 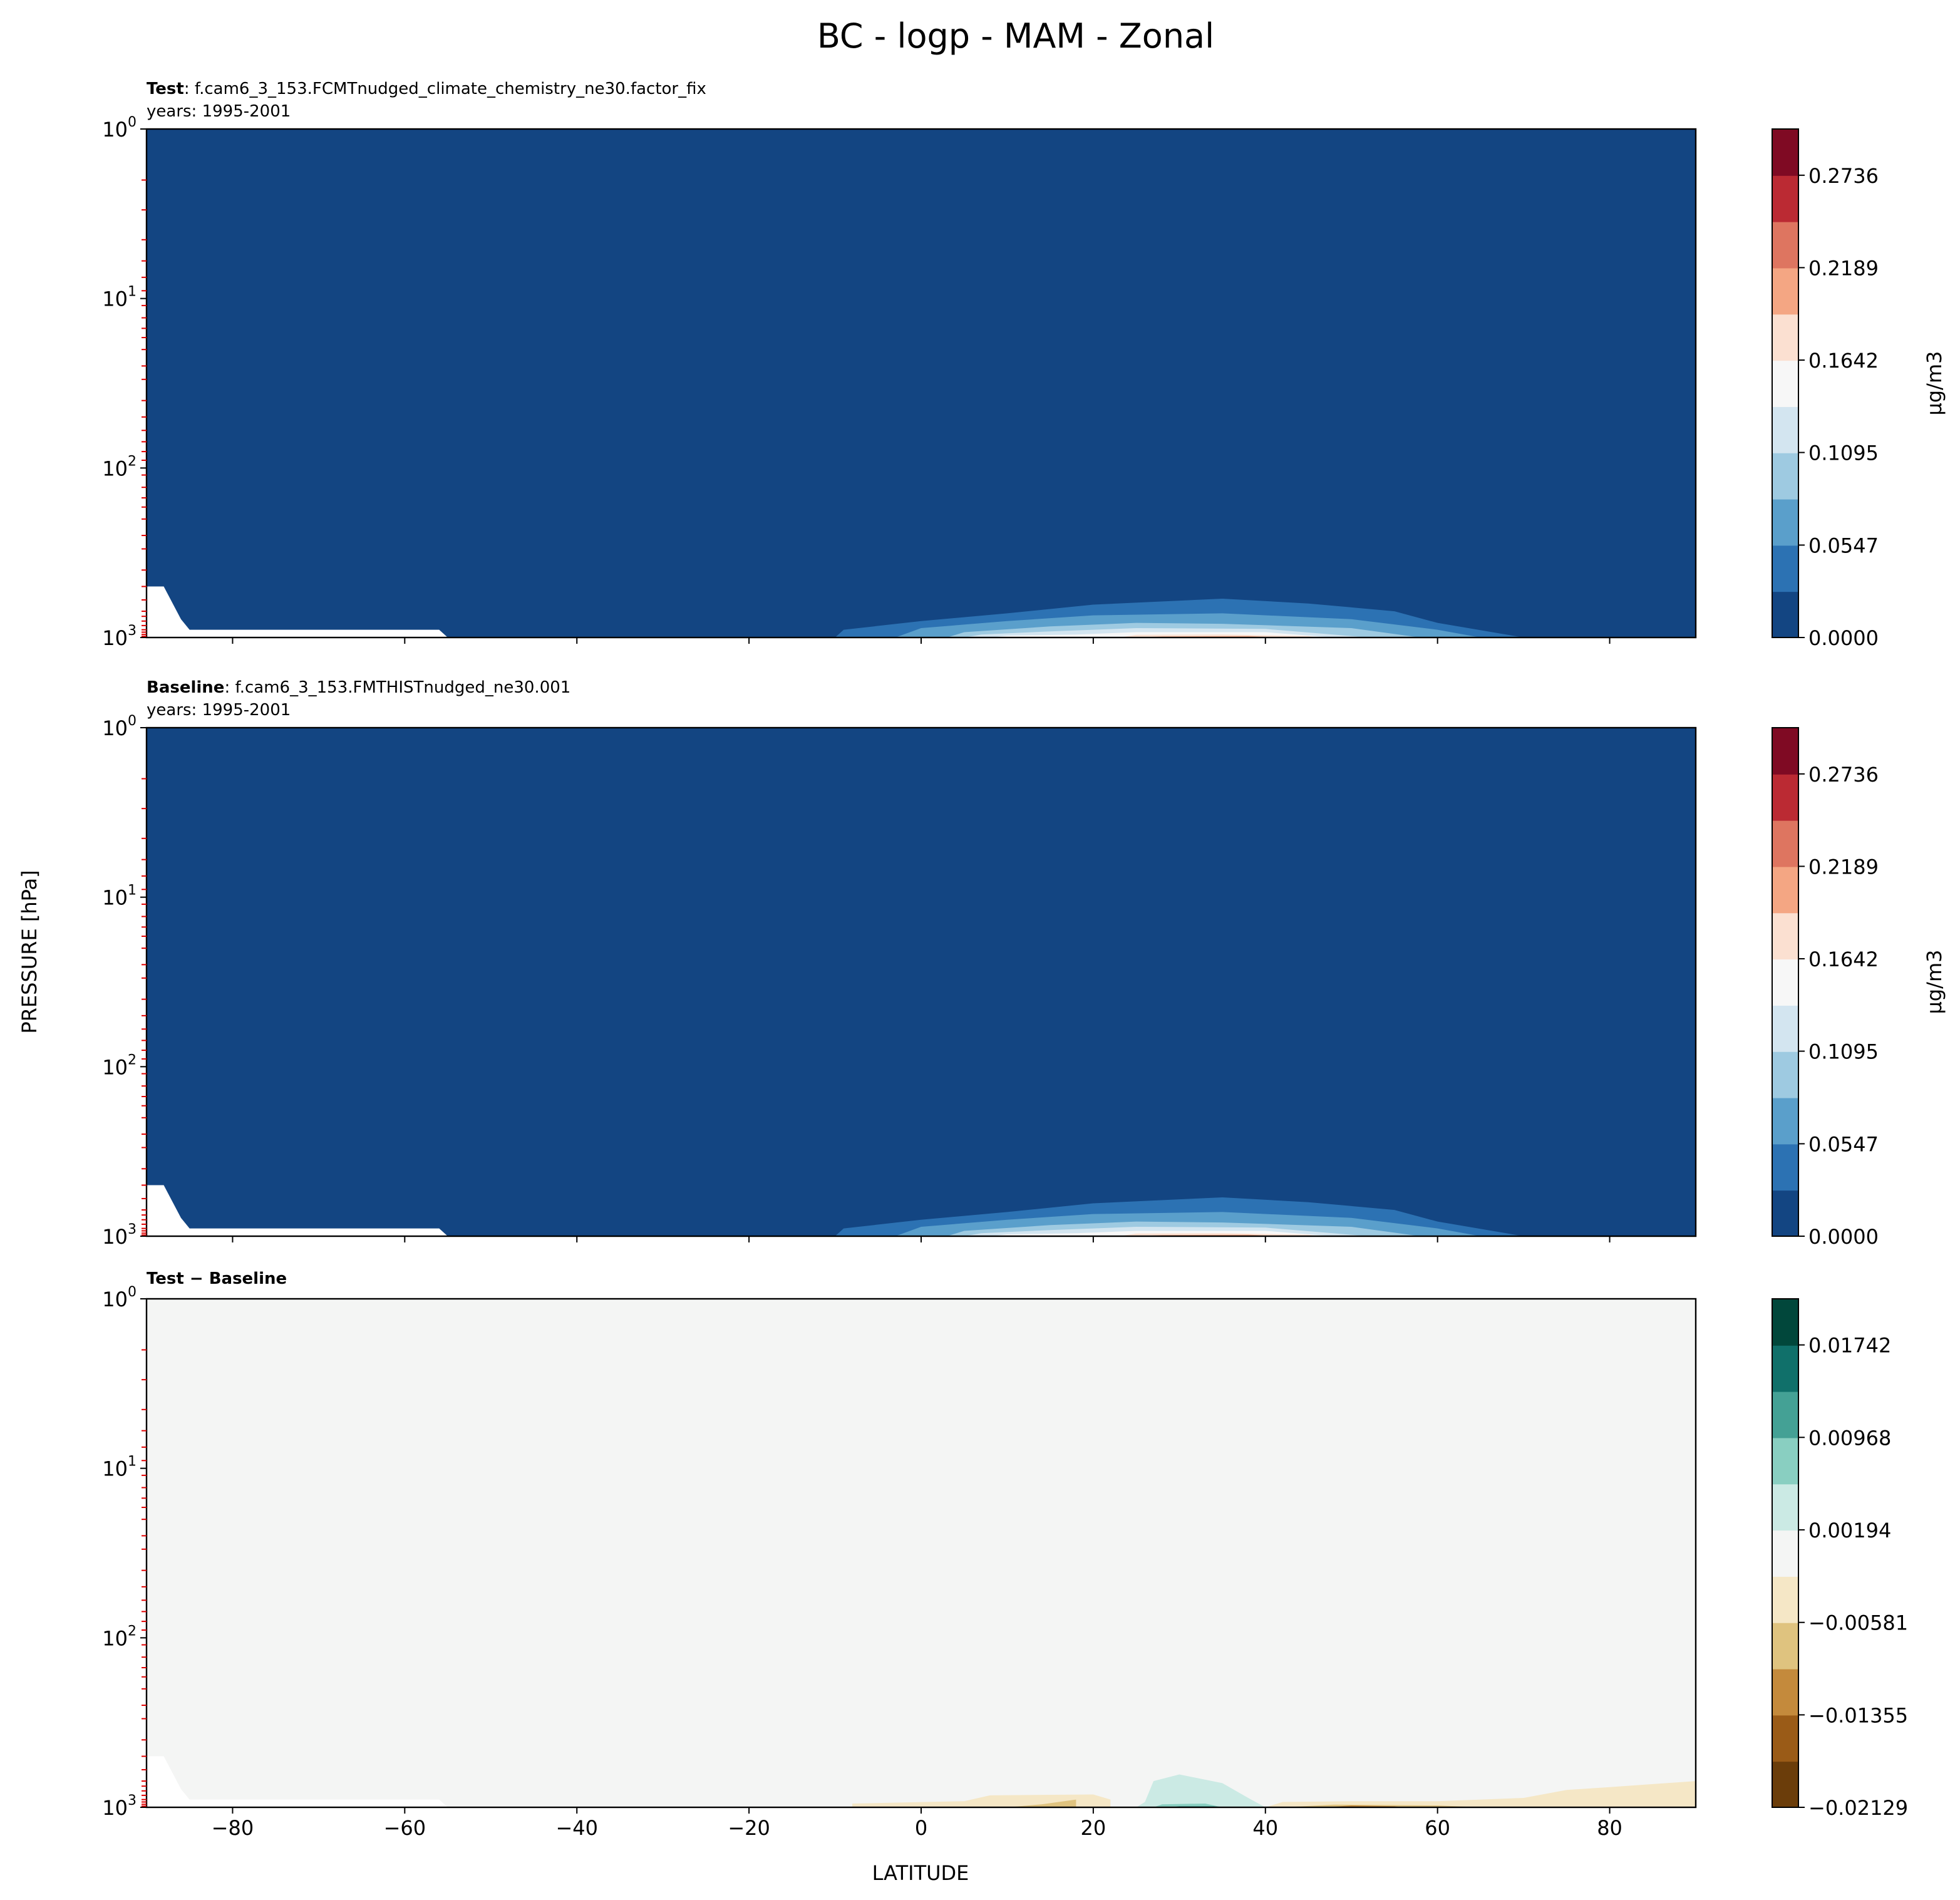 I want to click on x-tick-label: 20, so click(x=1093, y=1828).